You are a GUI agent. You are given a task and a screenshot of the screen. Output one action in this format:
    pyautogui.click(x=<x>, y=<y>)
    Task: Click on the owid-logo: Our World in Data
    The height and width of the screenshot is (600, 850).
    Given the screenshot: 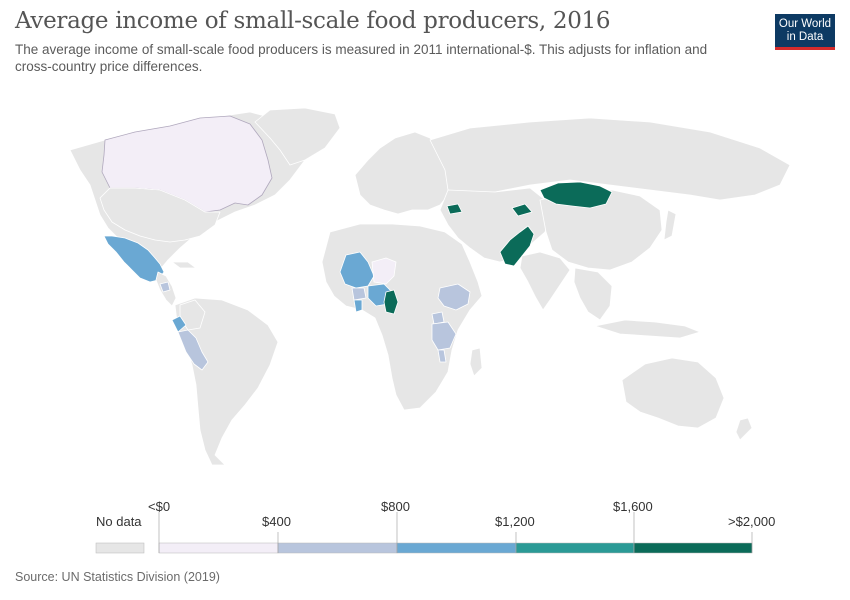 What is the action you would take?
    pyautogui.click(x=805, y=32)
    